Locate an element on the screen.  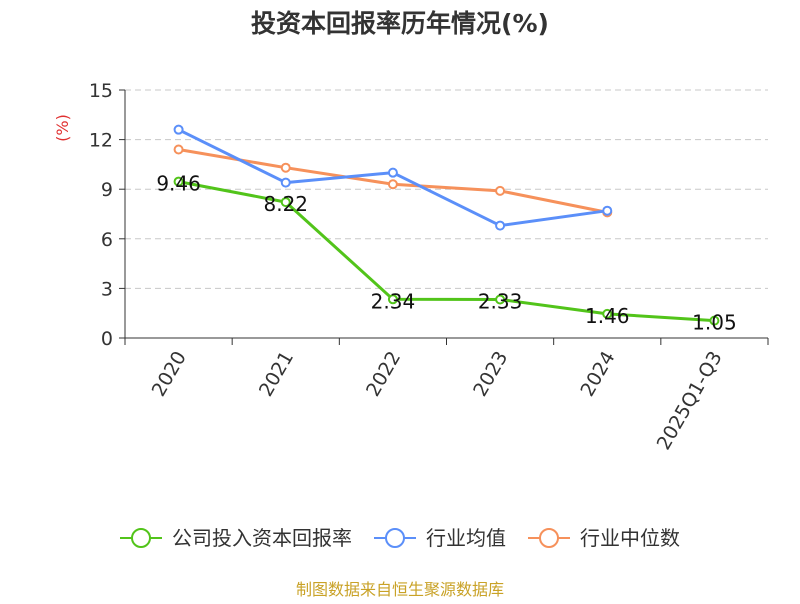
data-label: 2.34 is located at coordinates (393, 301).